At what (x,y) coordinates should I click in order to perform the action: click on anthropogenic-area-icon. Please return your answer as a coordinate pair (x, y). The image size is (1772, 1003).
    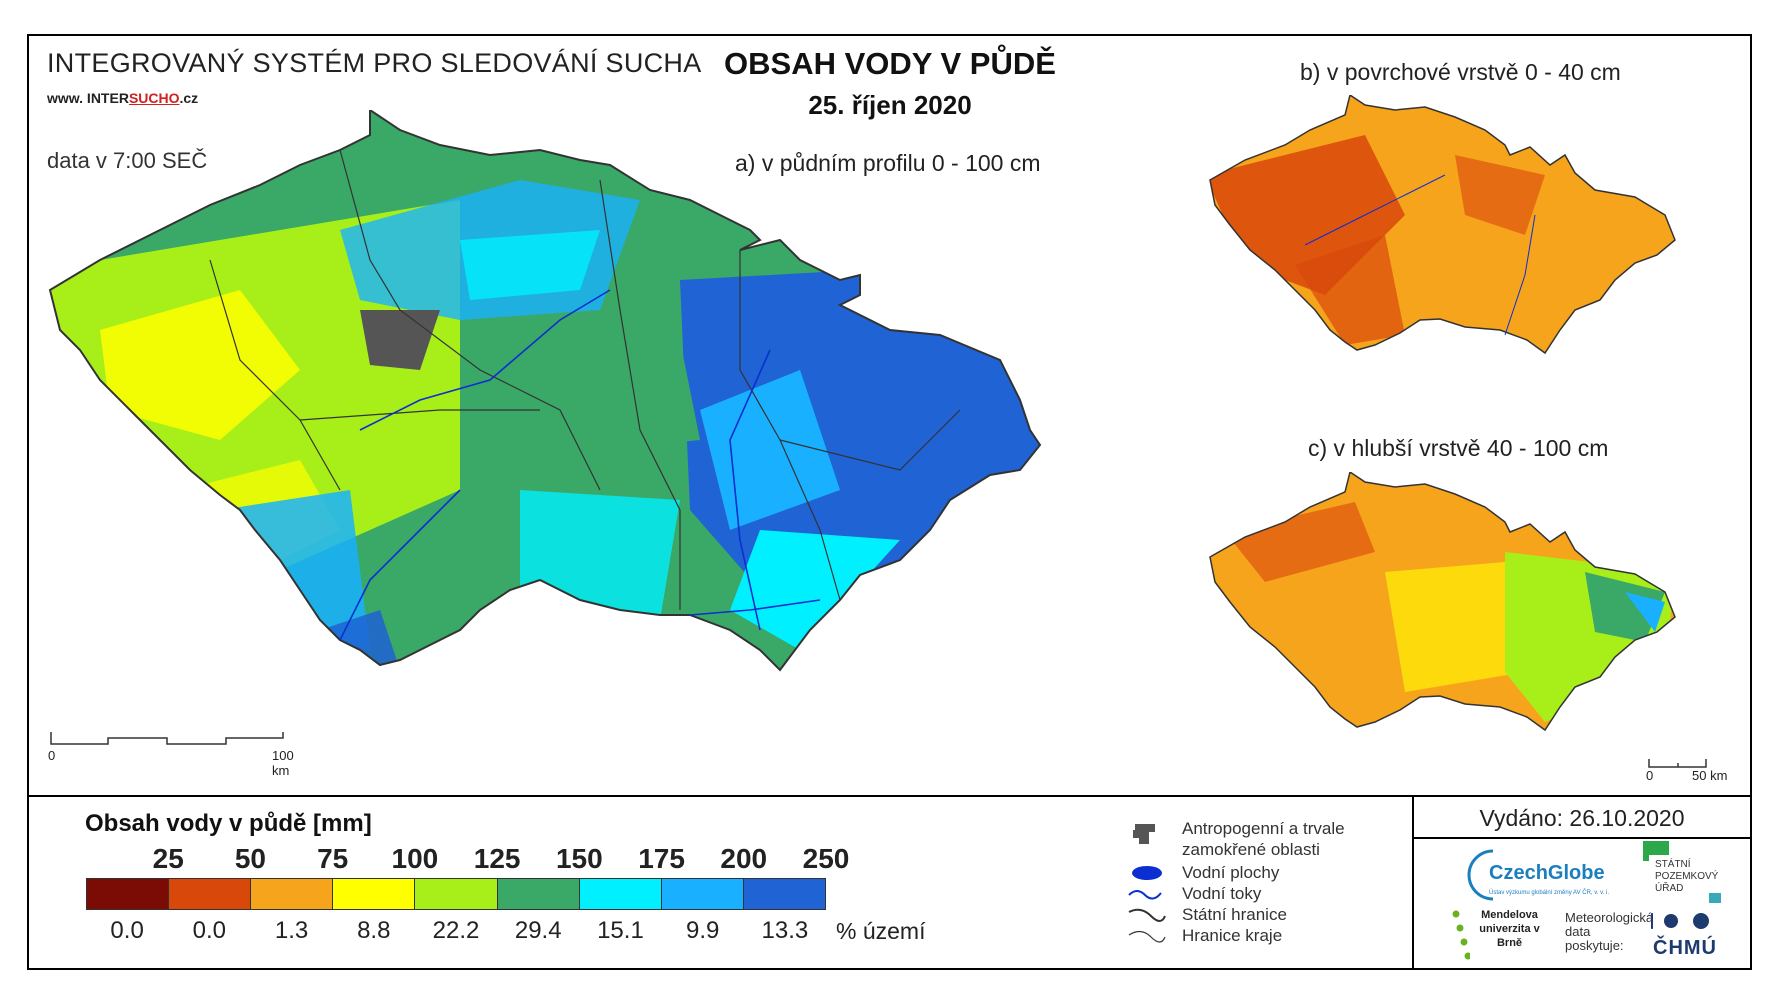
    Looking at the image, I should click on (1144, 834).